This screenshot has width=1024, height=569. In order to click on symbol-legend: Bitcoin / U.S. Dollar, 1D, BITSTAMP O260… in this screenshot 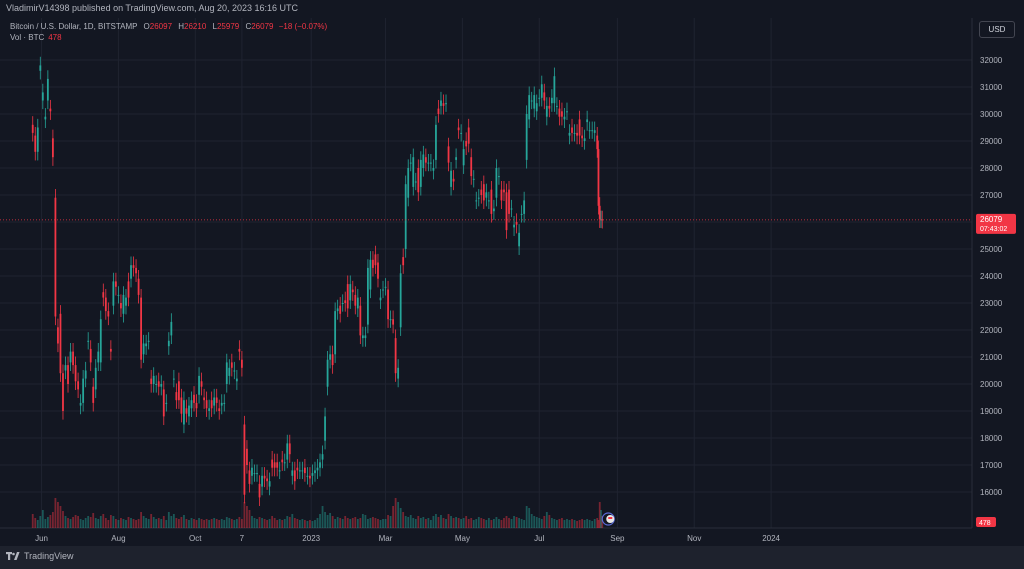, I will do `click(168, 26)`.